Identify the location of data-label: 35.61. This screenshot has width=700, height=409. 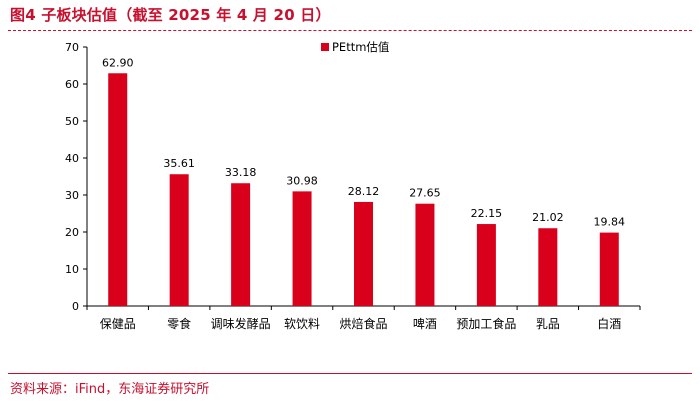
(179, 163).